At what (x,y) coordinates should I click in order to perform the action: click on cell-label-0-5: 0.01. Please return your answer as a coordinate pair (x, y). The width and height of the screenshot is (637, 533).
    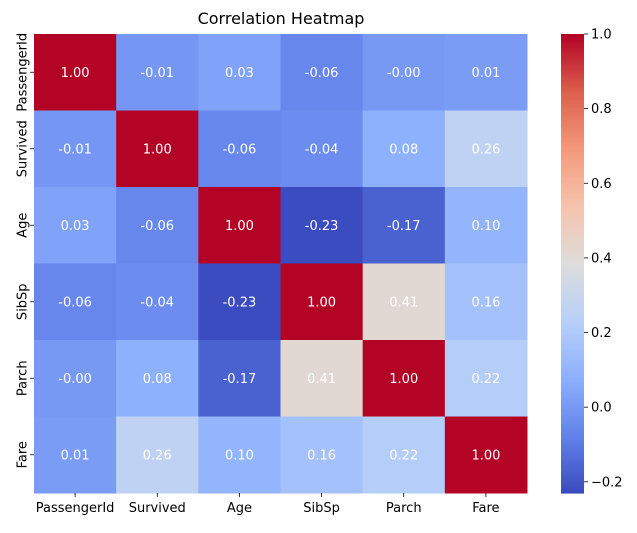
    Looking at the image, I should click on (485, 73).